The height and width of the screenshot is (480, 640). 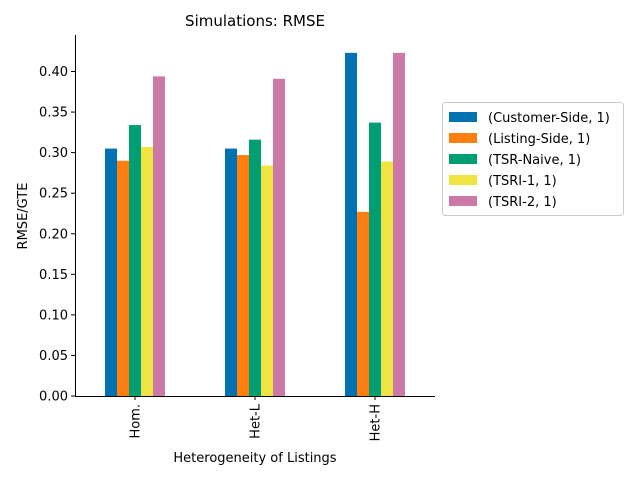 I want to click on x-axis-ticks: Hom. Het-L Het-H, so click(x=256, y=418).